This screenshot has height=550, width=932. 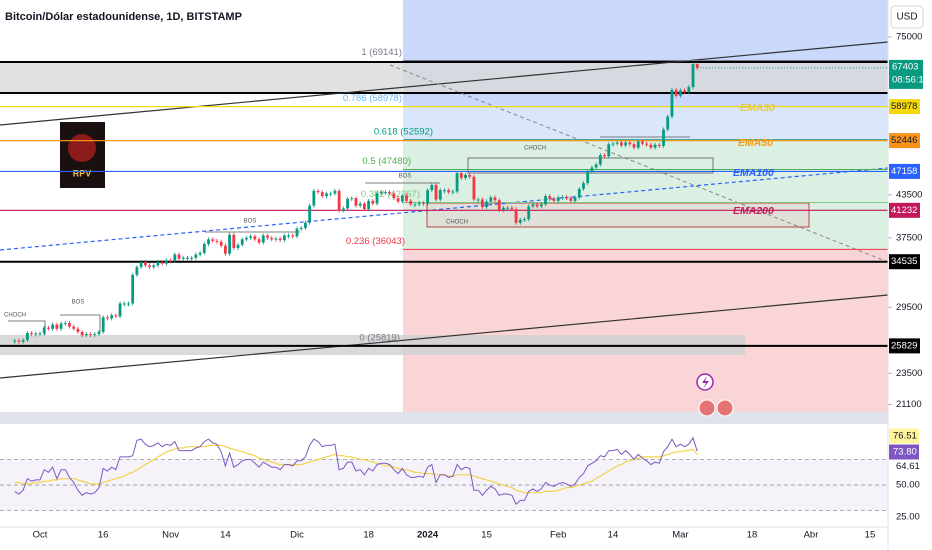 What do you see at coordinates (386, 161) in the screenshot?
I see `fib-label: 0.5 (47480)` at bounding box center [386, 161].